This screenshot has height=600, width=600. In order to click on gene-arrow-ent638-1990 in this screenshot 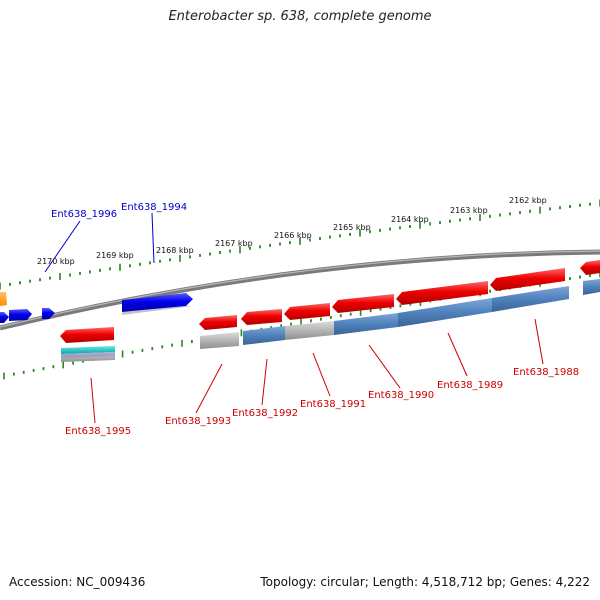, I will do `click(363, 303)`.